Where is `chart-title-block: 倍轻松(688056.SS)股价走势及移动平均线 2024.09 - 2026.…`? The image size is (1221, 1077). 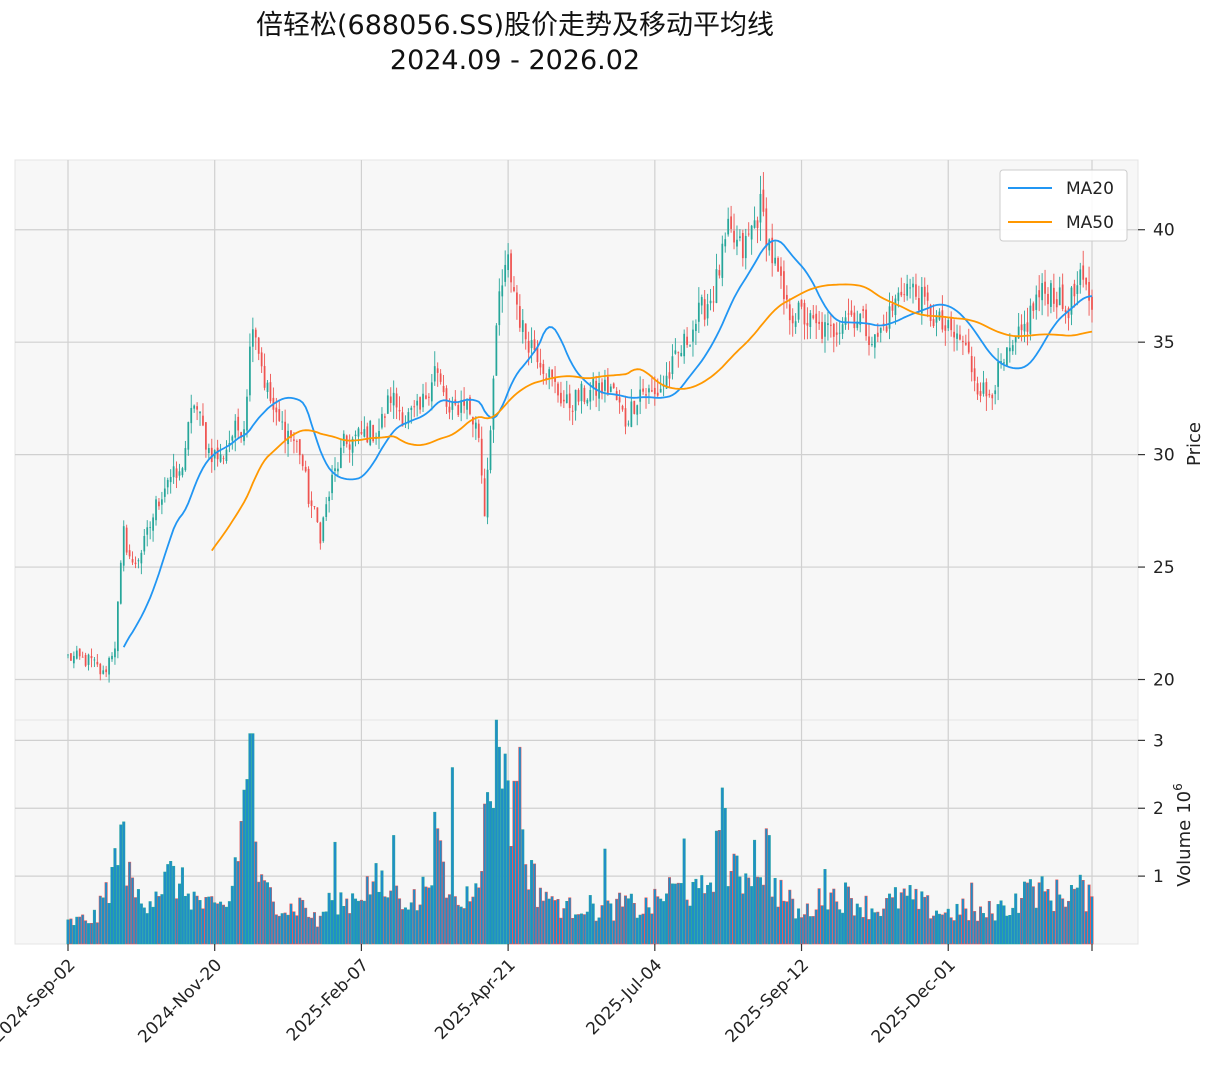 chart-title-block: 倍轻松(688056.SS)股价走势及移动平均线 2024.09 - 2026.… is located at coordinates (515, 43).